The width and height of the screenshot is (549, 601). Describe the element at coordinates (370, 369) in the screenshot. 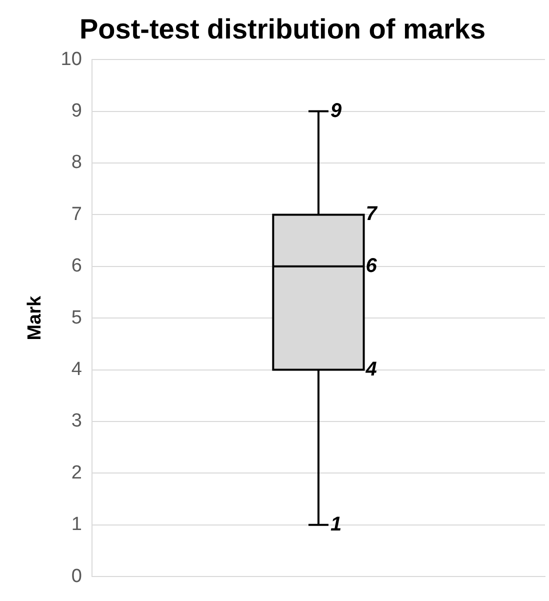

I see `annotation: 4` at that location.